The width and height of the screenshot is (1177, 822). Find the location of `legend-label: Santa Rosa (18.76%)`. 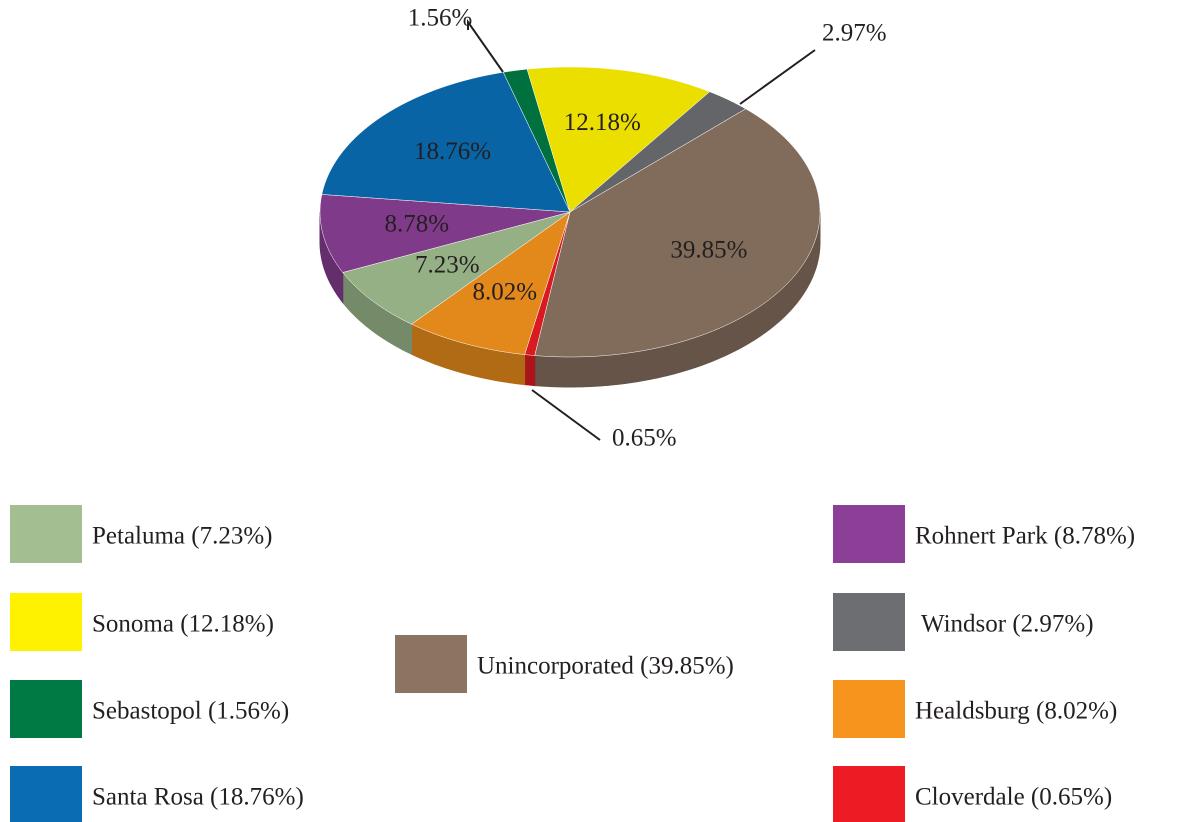

legend-label: Santa Rosa (18.76%) is located at coordinates (198, 797).